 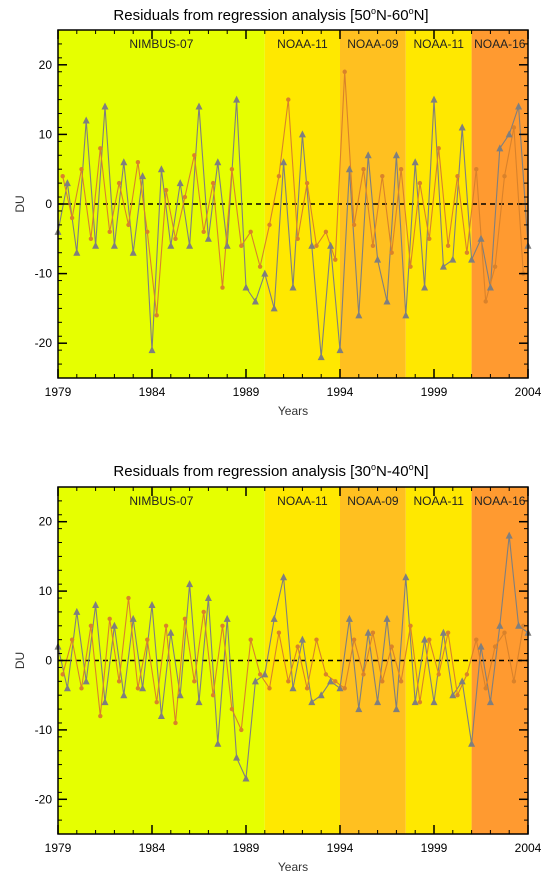 I want to click on x-tick-label: 1979, so click(x=58, y=392).